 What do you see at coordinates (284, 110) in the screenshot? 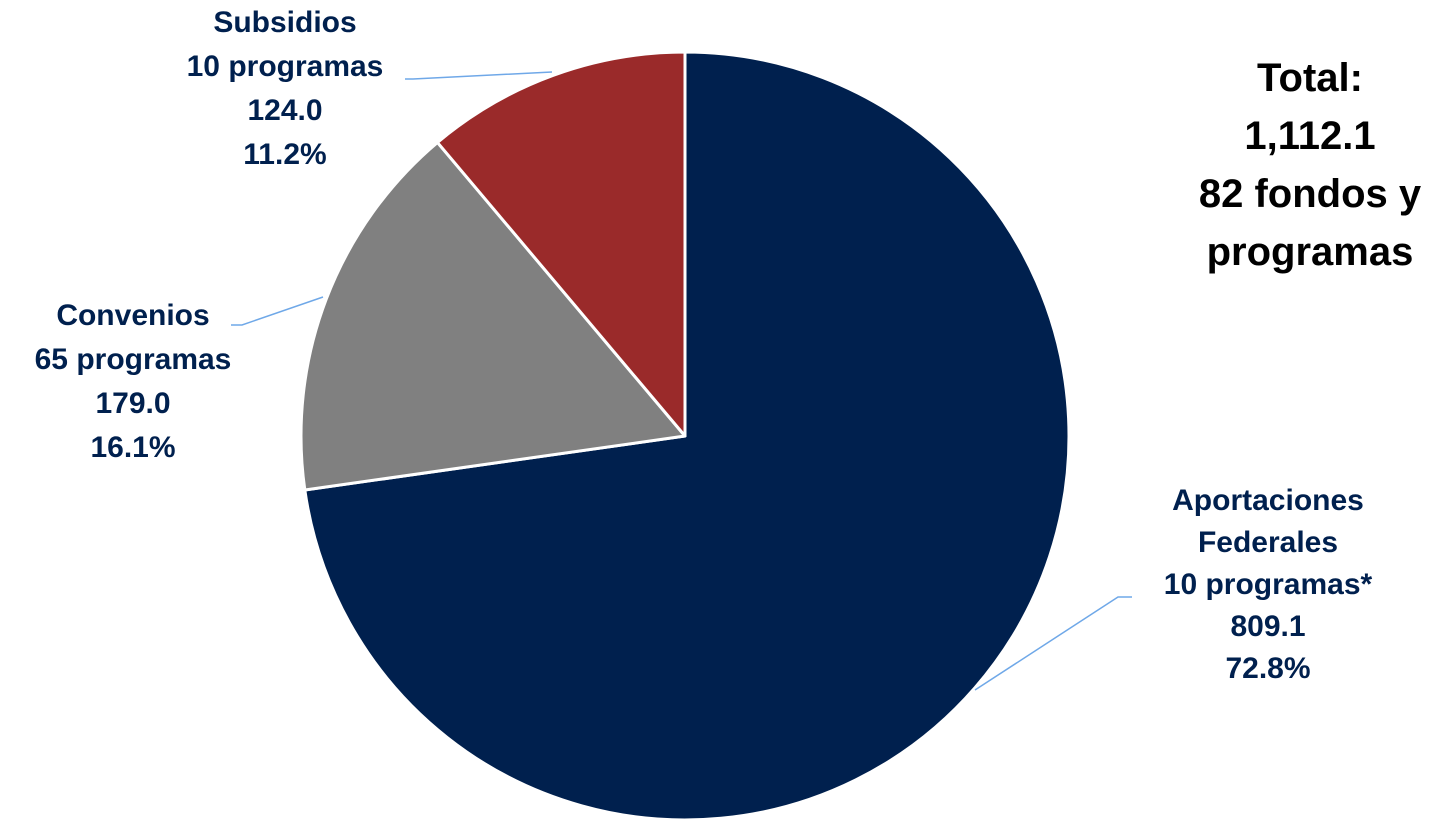
I see `data-label-line: 124.0` at bounding box center [284, 110].